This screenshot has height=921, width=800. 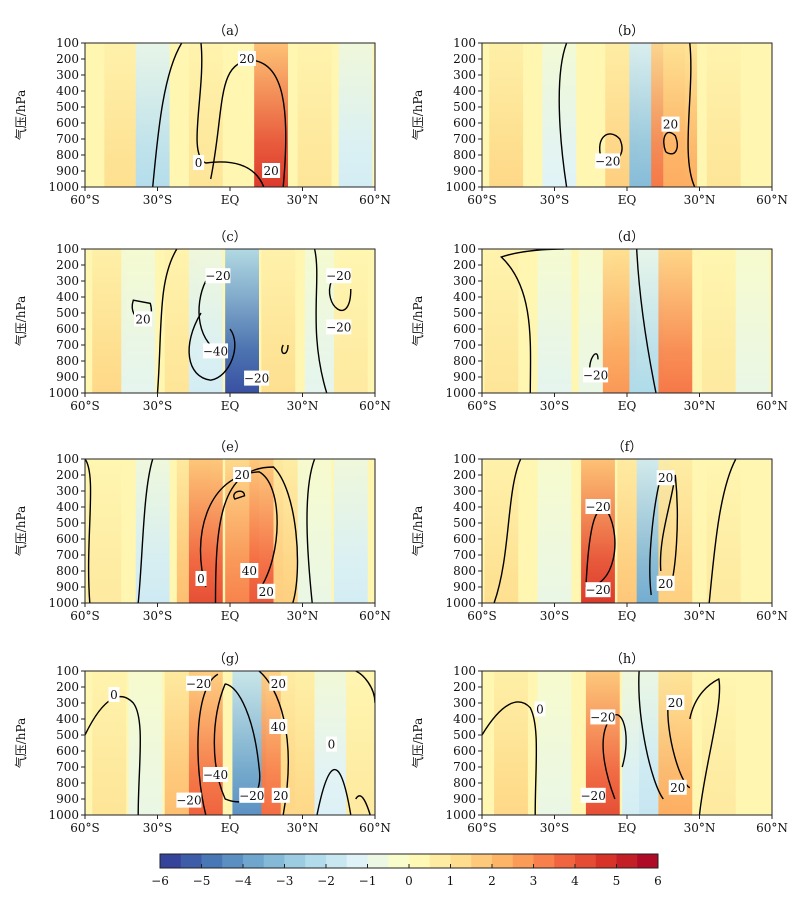 I want to click on colorbar-tick-label: 0, so click(x=409, y=881).